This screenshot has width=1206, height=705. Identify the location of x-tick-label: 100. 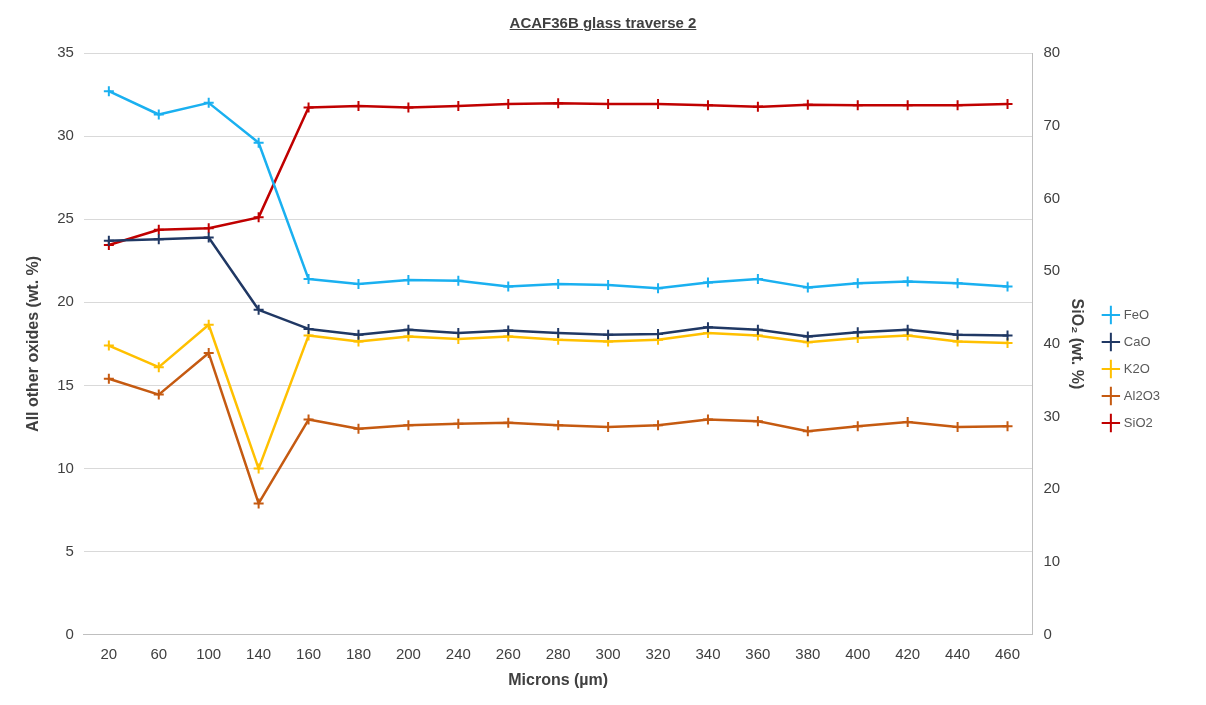
(209, 653).